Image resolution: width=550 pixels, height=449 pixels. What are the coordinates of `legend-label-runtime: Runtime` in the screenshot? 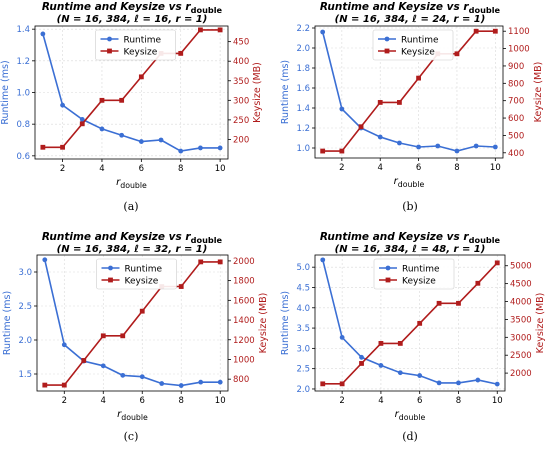 It's located at (144, 270).